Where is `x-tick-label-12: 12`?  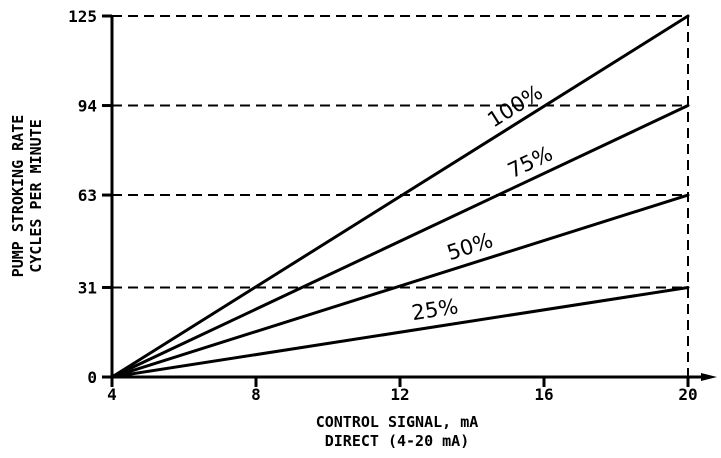 x-tick-label-12: 12 is located at coordinates (399, 394).